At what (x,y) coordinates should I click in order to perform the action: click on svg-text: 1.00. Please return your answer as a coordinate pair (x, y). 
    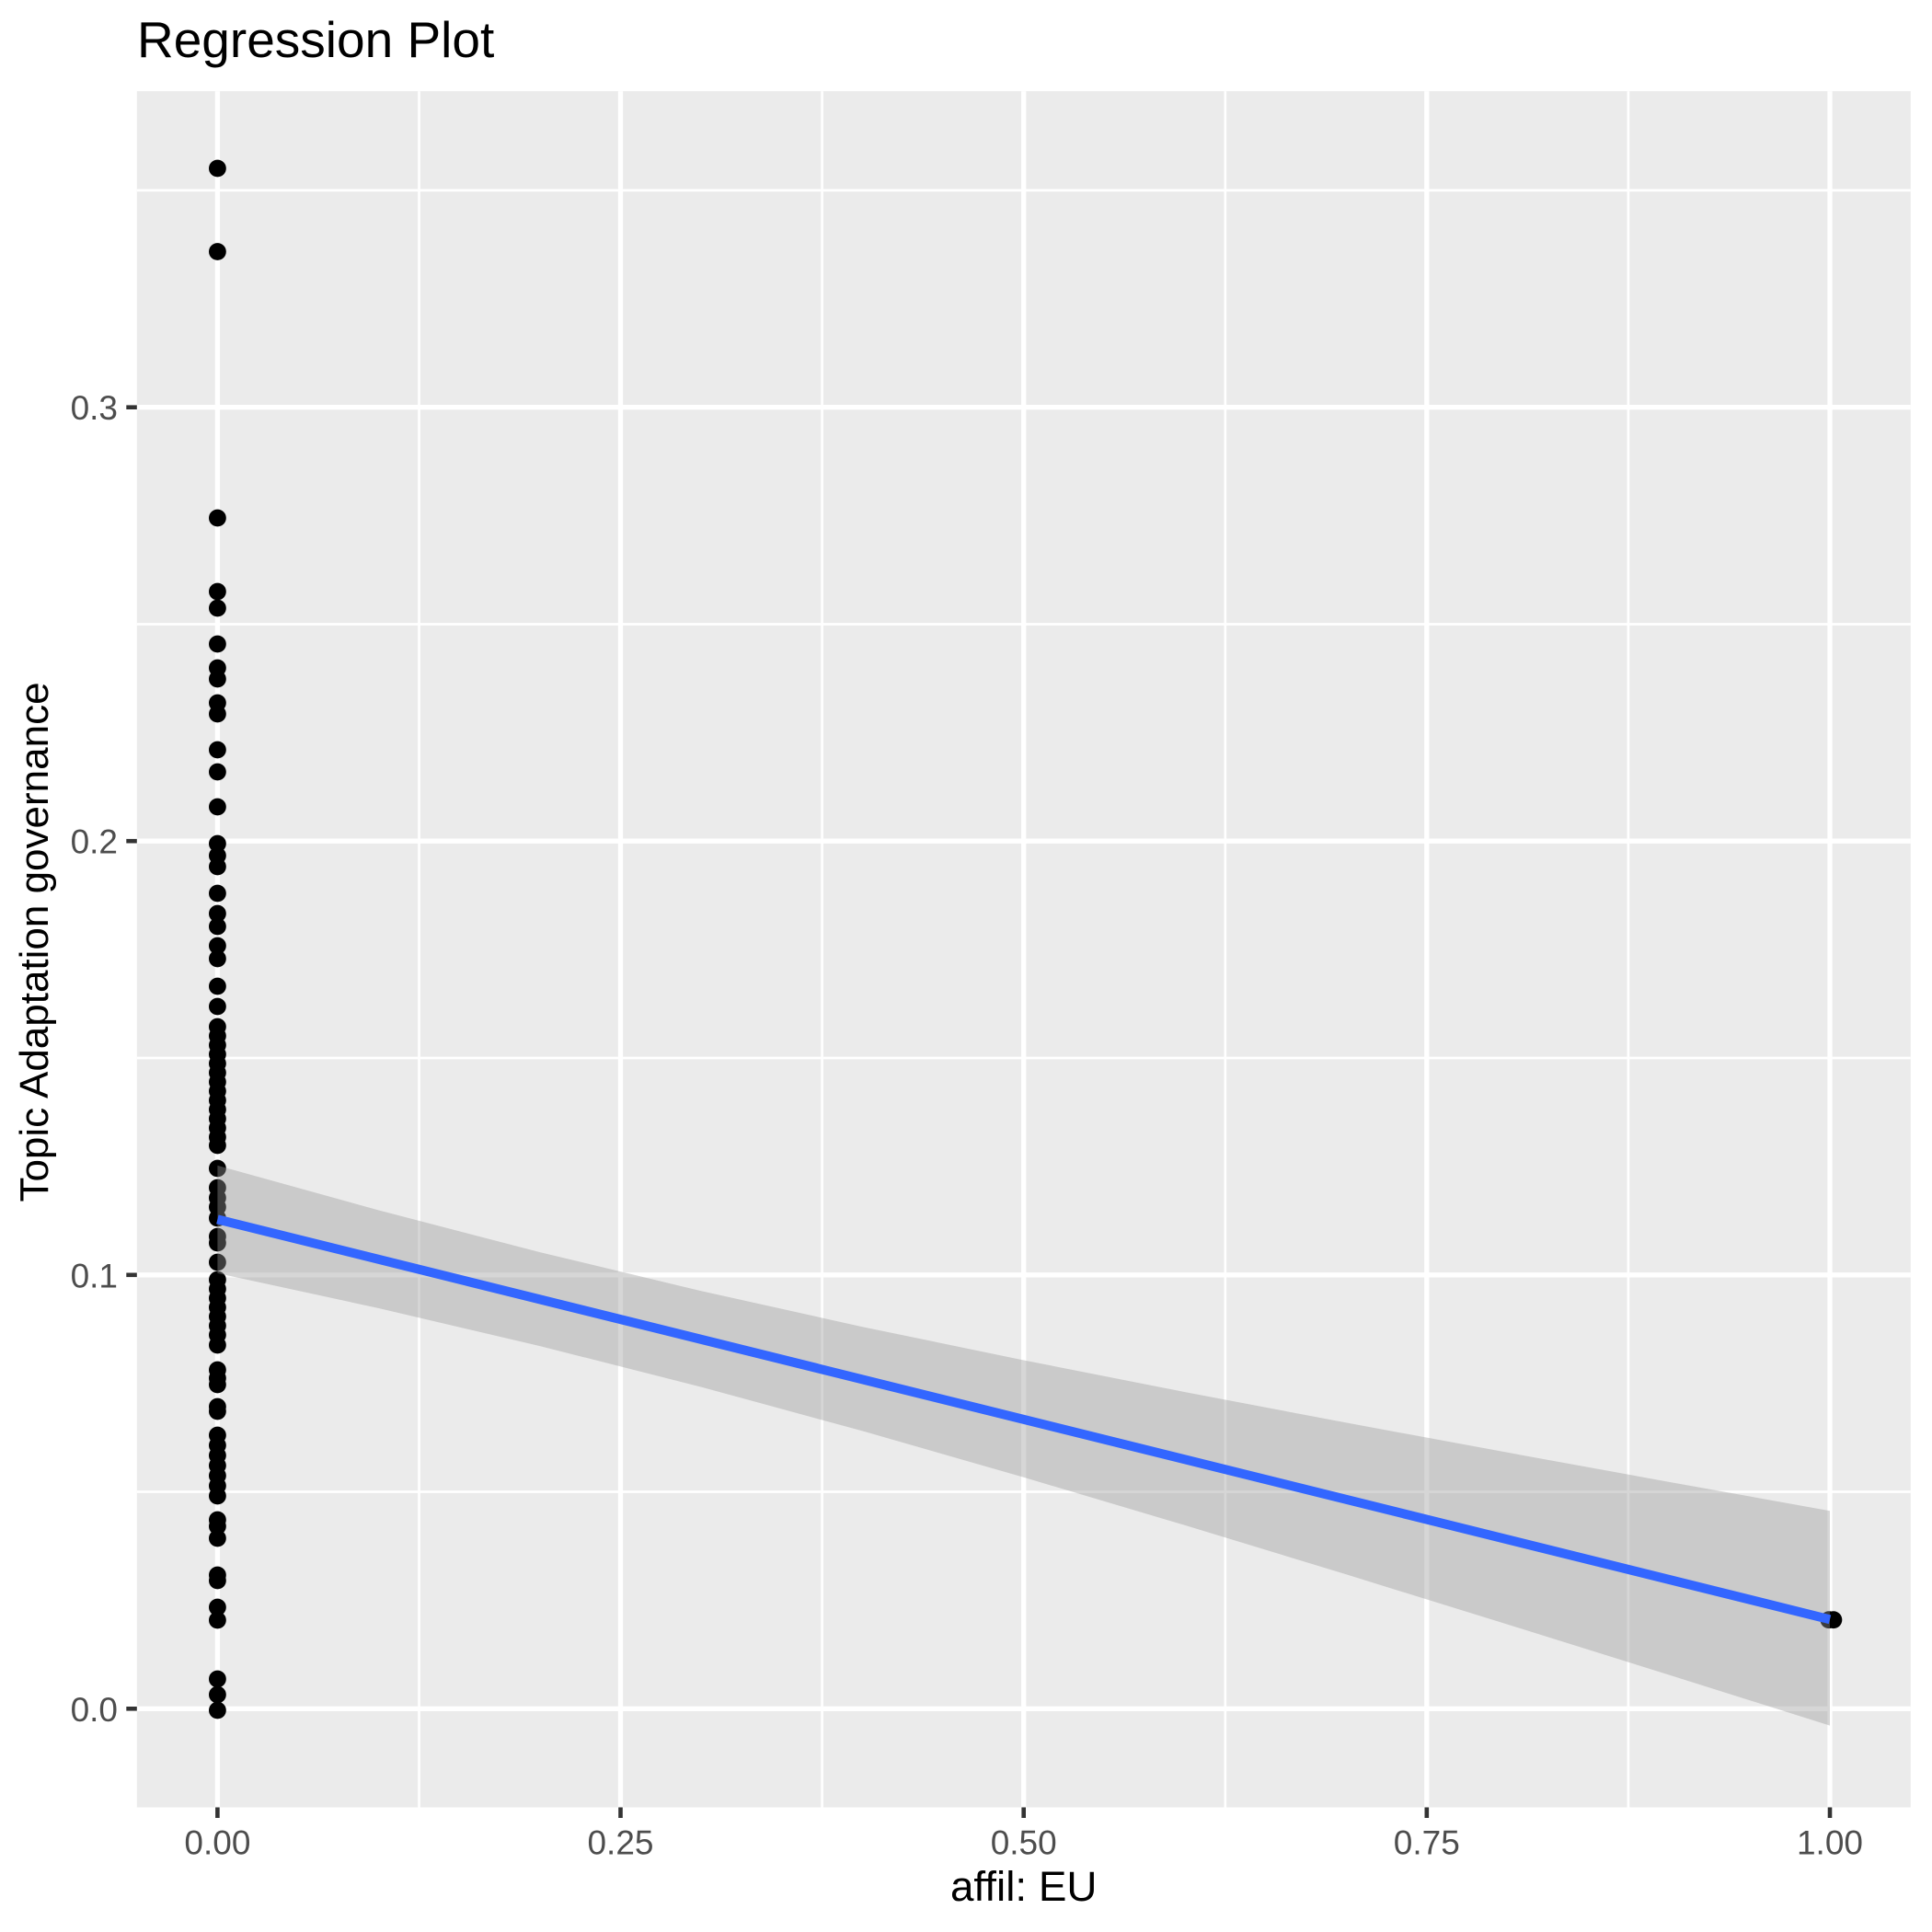
    Looking at the image, I should click on (1830, 1843).